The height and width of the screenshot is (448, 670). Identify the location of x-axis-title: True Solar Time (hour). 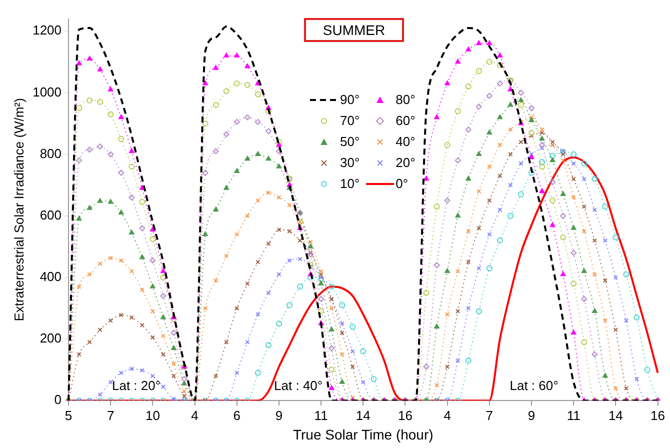
(363, 434).